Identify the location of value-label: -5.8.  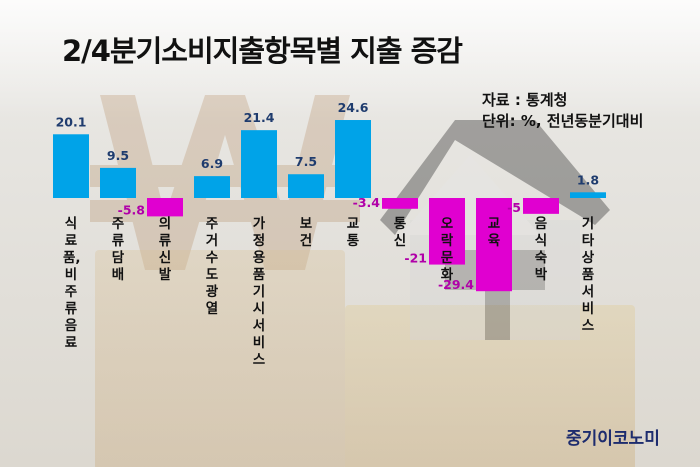
(131, 209).